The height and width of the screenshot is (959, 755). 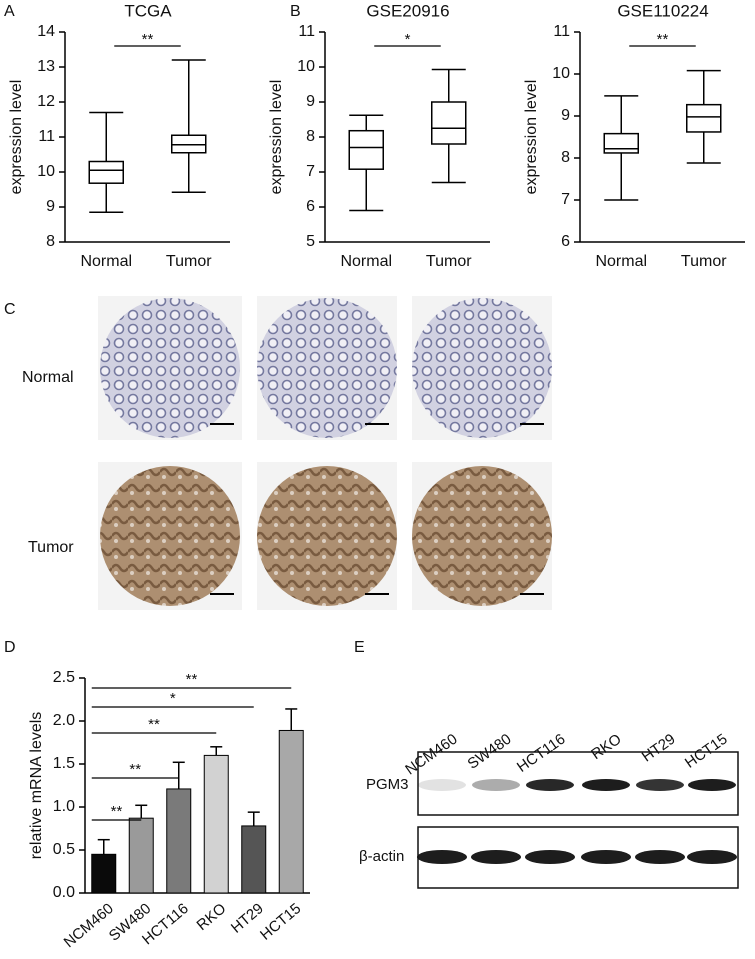 I want to click on panel-letter: E, so click(x=359, y=647).